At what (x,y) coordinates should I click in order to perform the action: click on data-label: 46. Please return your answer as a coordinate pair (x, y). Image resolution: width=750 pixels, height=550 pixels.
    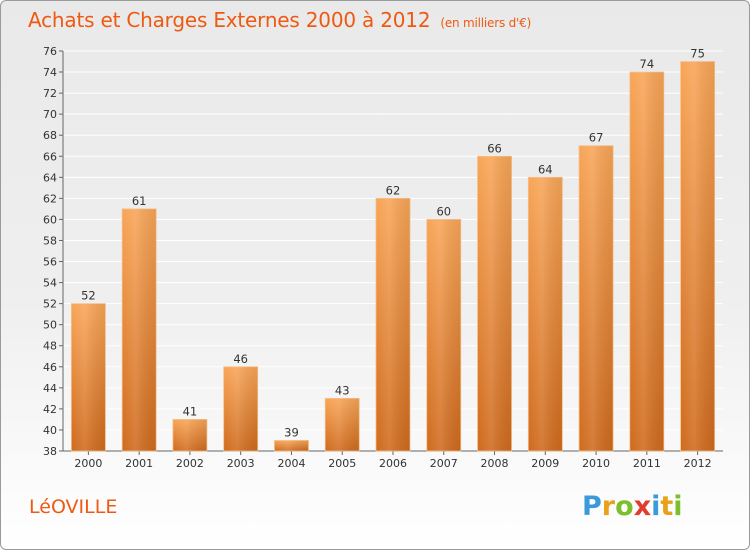
    Looking at the image, I should click on (240, 359).